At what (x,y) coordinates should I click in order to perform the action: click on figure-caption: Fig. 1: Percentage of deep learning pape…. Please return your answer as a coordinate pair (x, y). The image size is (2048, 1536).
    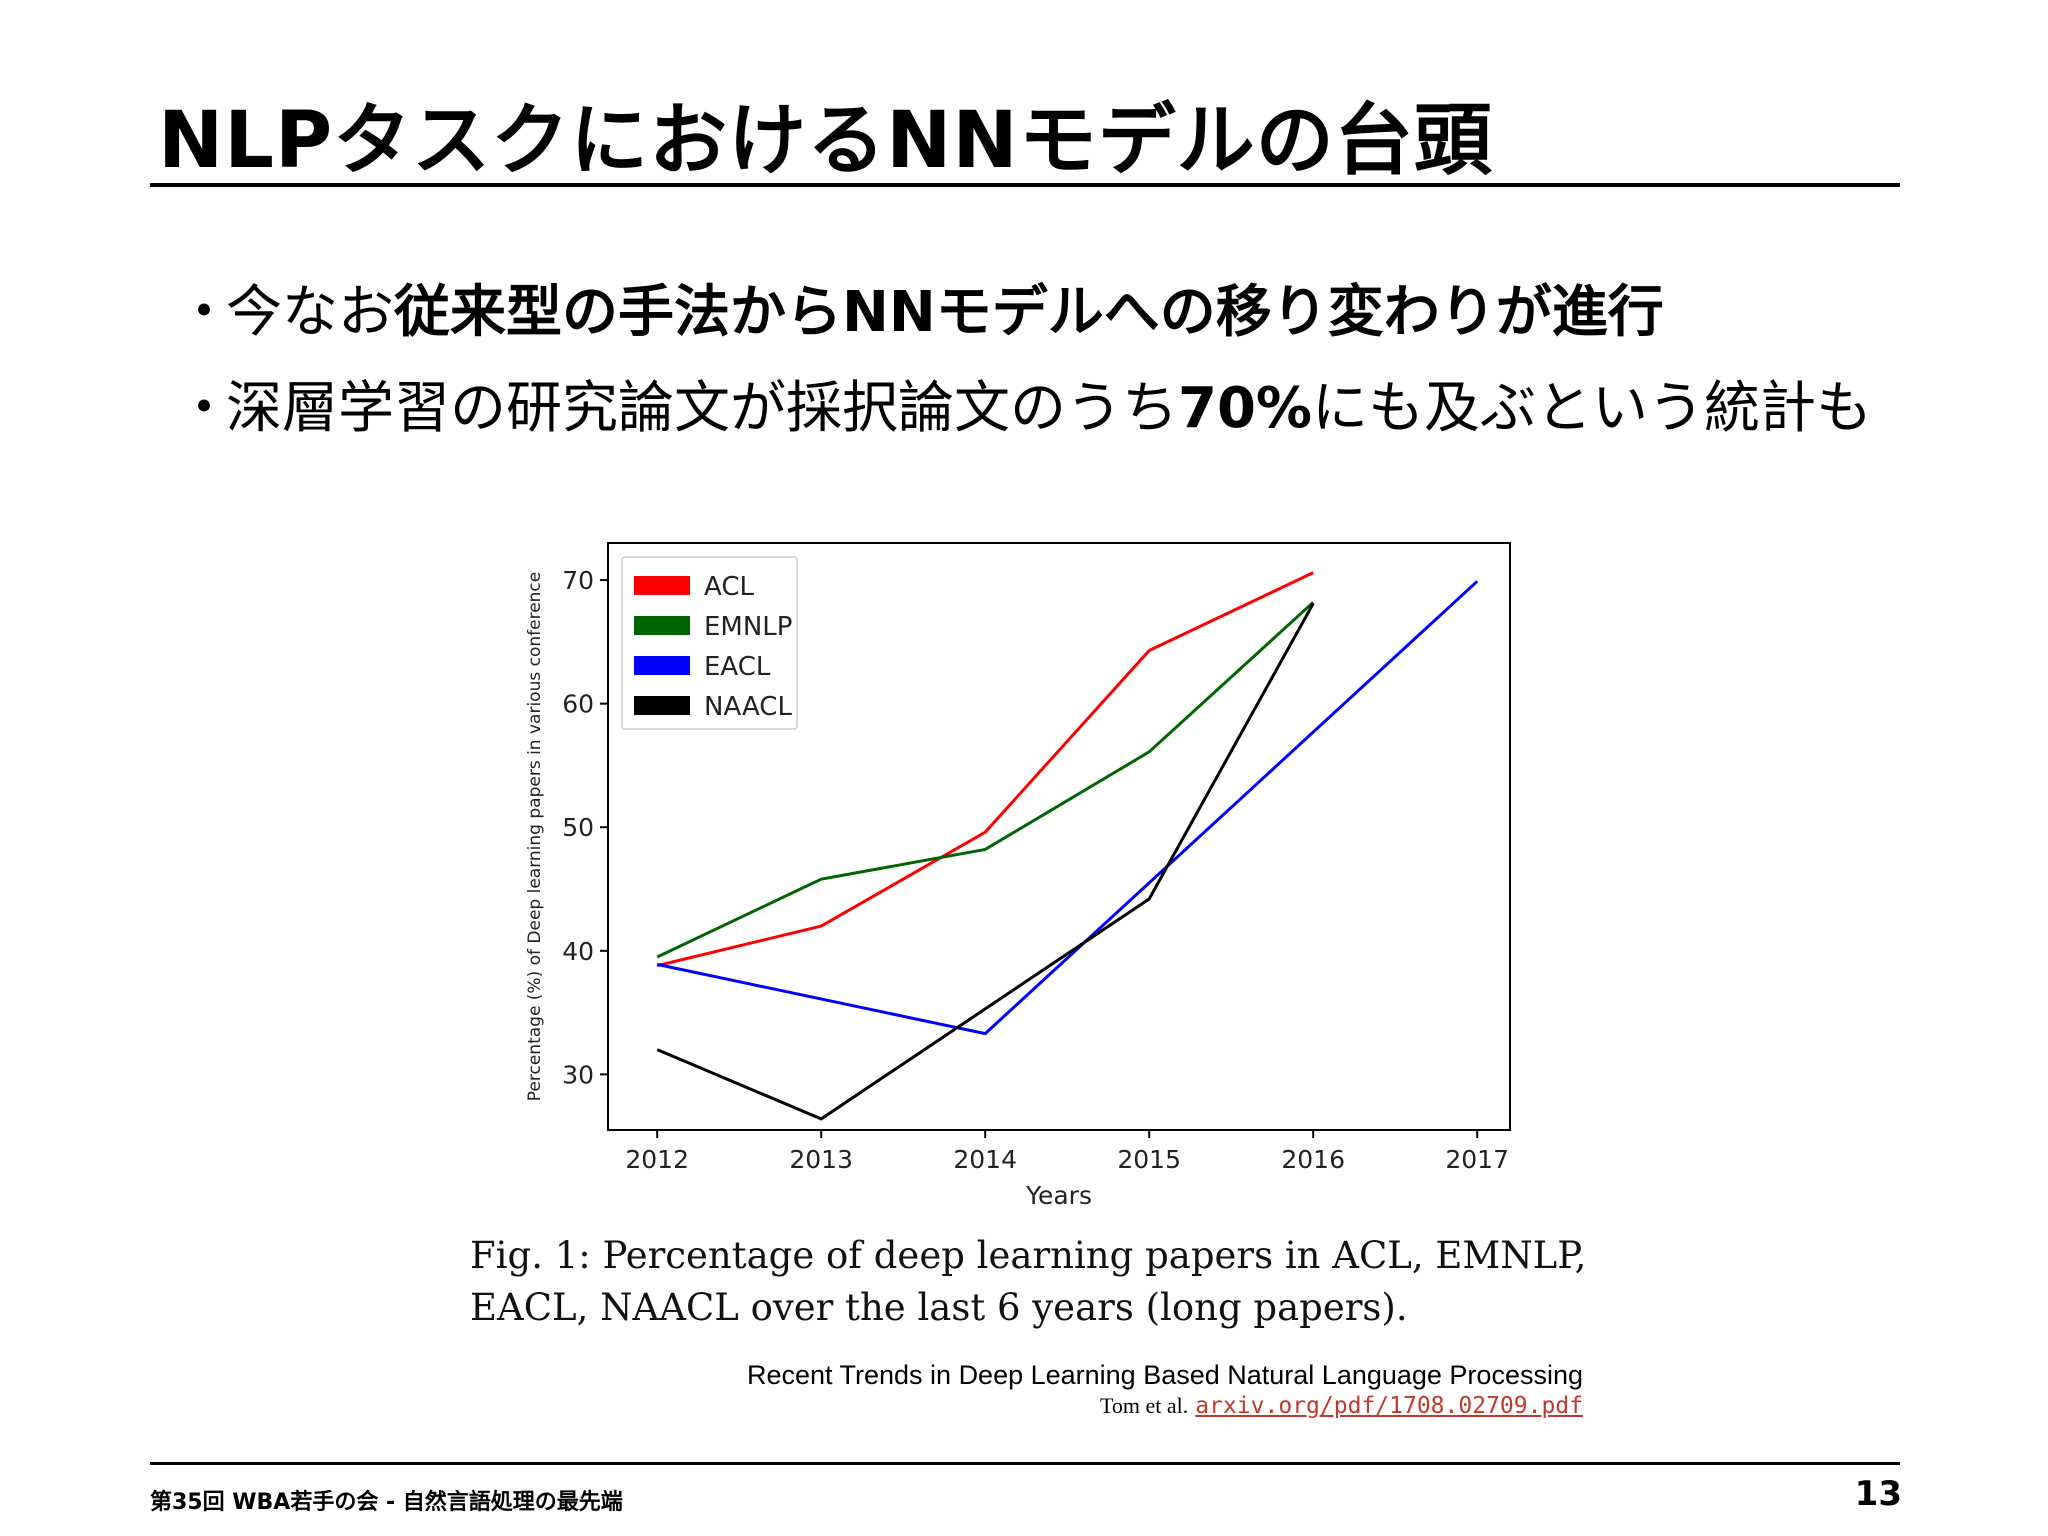
    Looking at the image, I should click on (1030, 1282).